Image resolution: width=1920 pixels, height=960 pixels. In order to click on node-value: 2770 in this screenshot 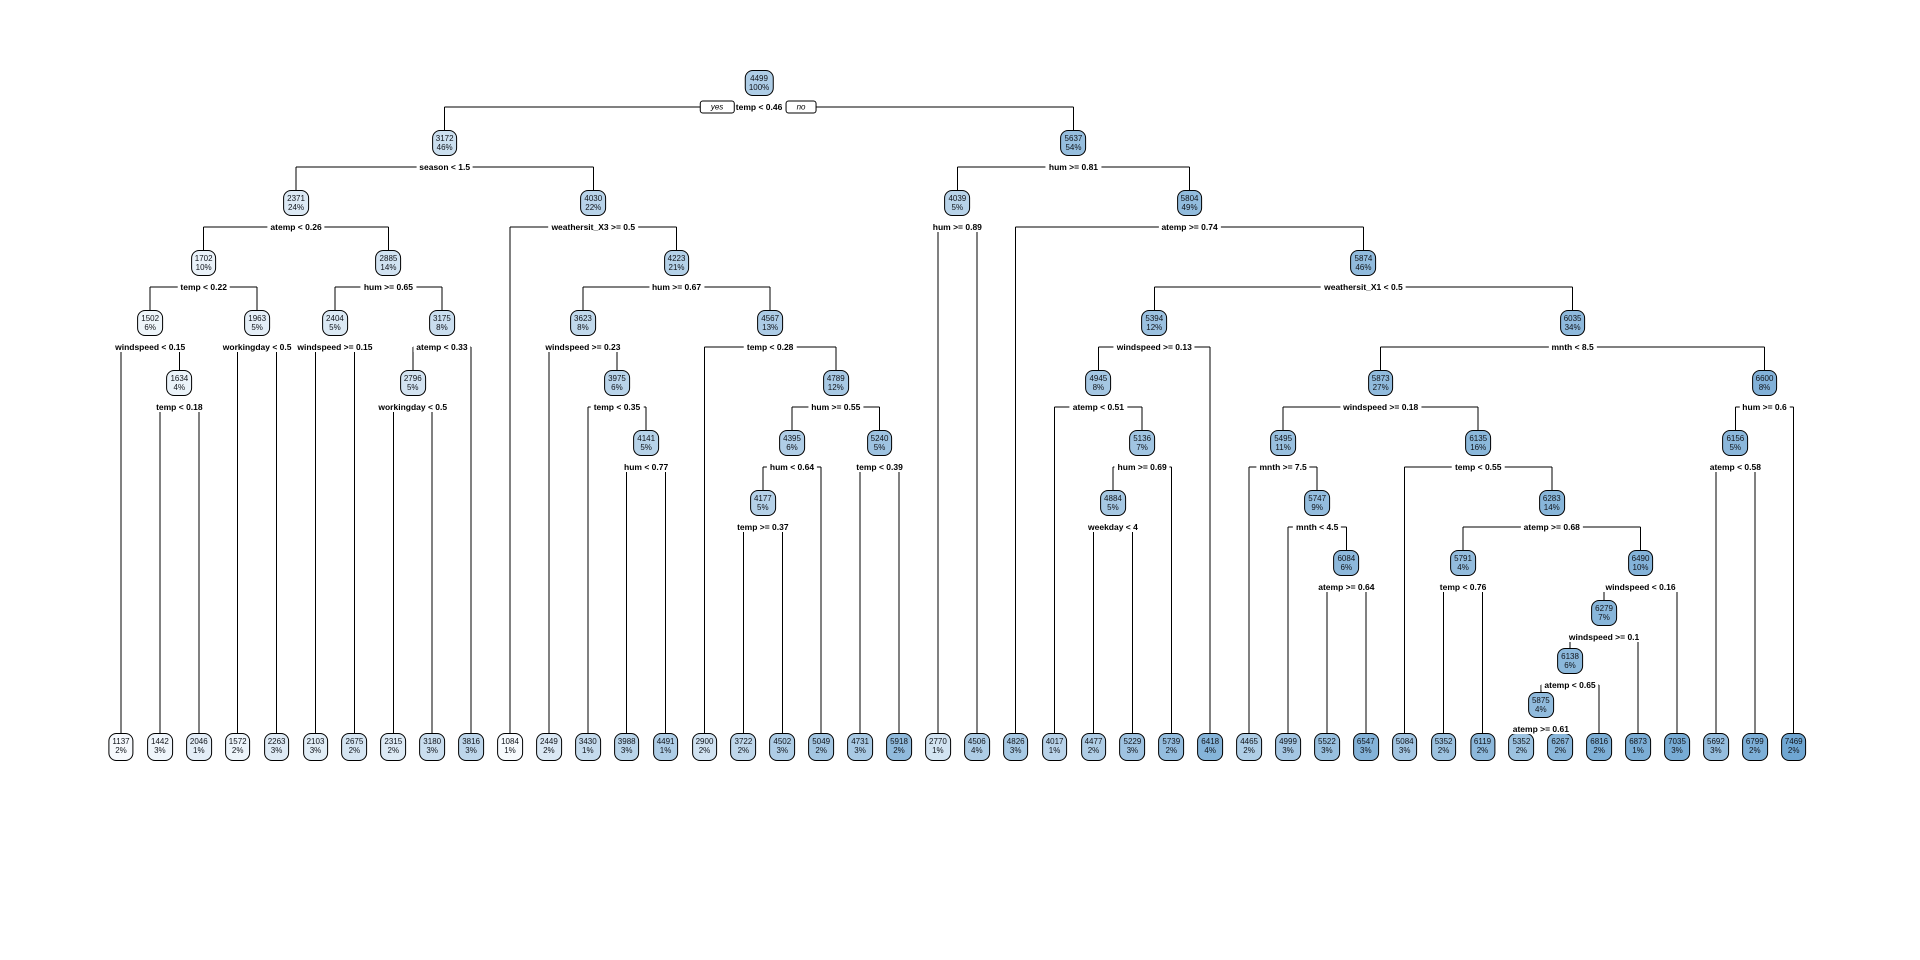, I will do `click(937, 741)`.